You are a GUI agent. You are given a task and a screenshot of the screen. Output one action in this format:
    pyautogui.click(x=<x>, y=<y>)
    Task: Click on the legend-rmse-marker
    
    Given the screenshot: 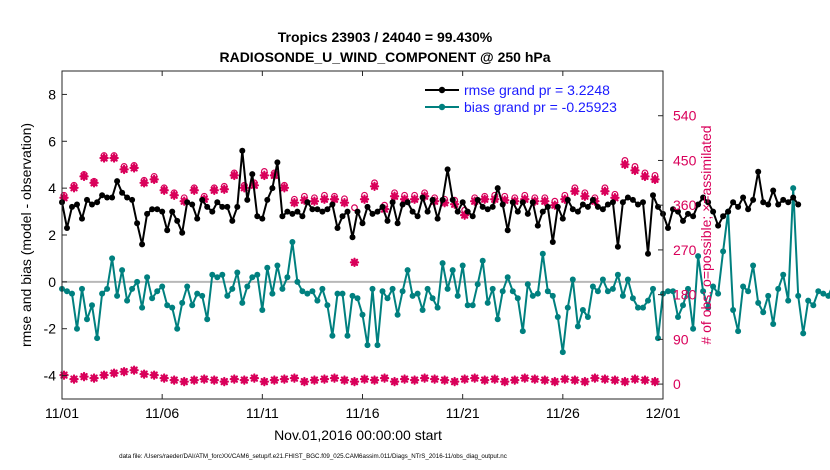 What is the action you would take?
    pyautogui.click(x=442, y=90)
    